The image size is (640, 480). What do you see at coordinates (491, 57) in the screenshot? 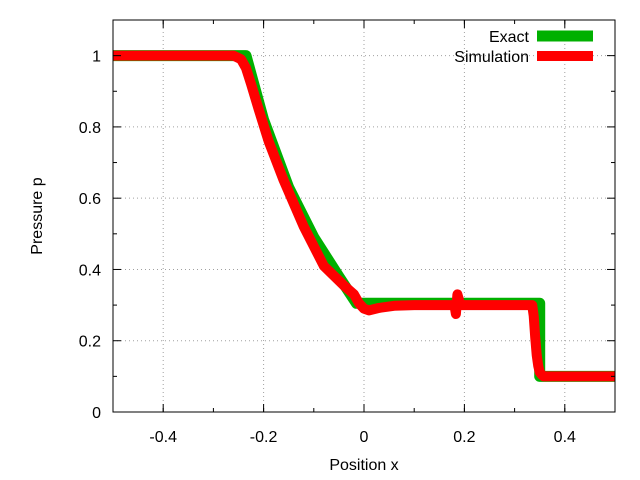
I see `legend-label: Simulation` at bounding box center [491, 57].